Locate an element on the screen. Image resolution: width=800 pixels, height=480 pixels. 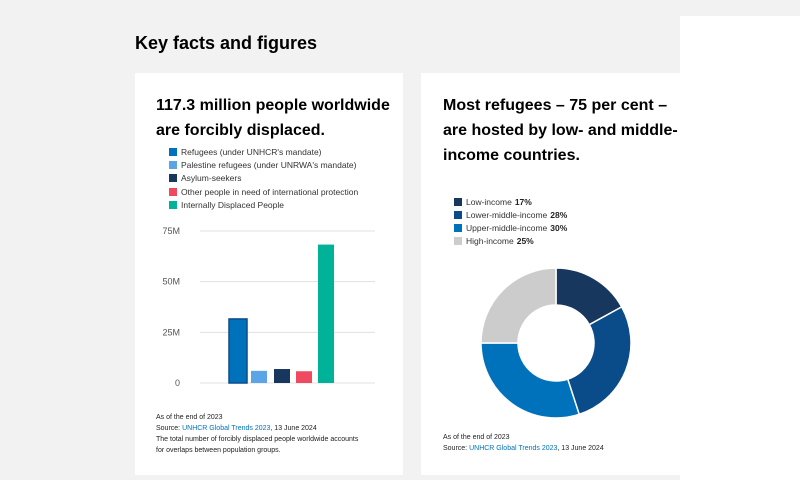
legend-label: Refugees (under UNHCR's mandate) is located at coordinates (251, 151).